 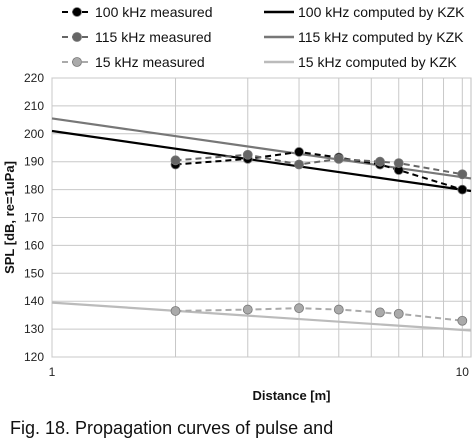 What do you see at coordinates (150, 62) in the screenshot?
I see `legend-label: 15 kHz measured` at bounding box center [150, 62].